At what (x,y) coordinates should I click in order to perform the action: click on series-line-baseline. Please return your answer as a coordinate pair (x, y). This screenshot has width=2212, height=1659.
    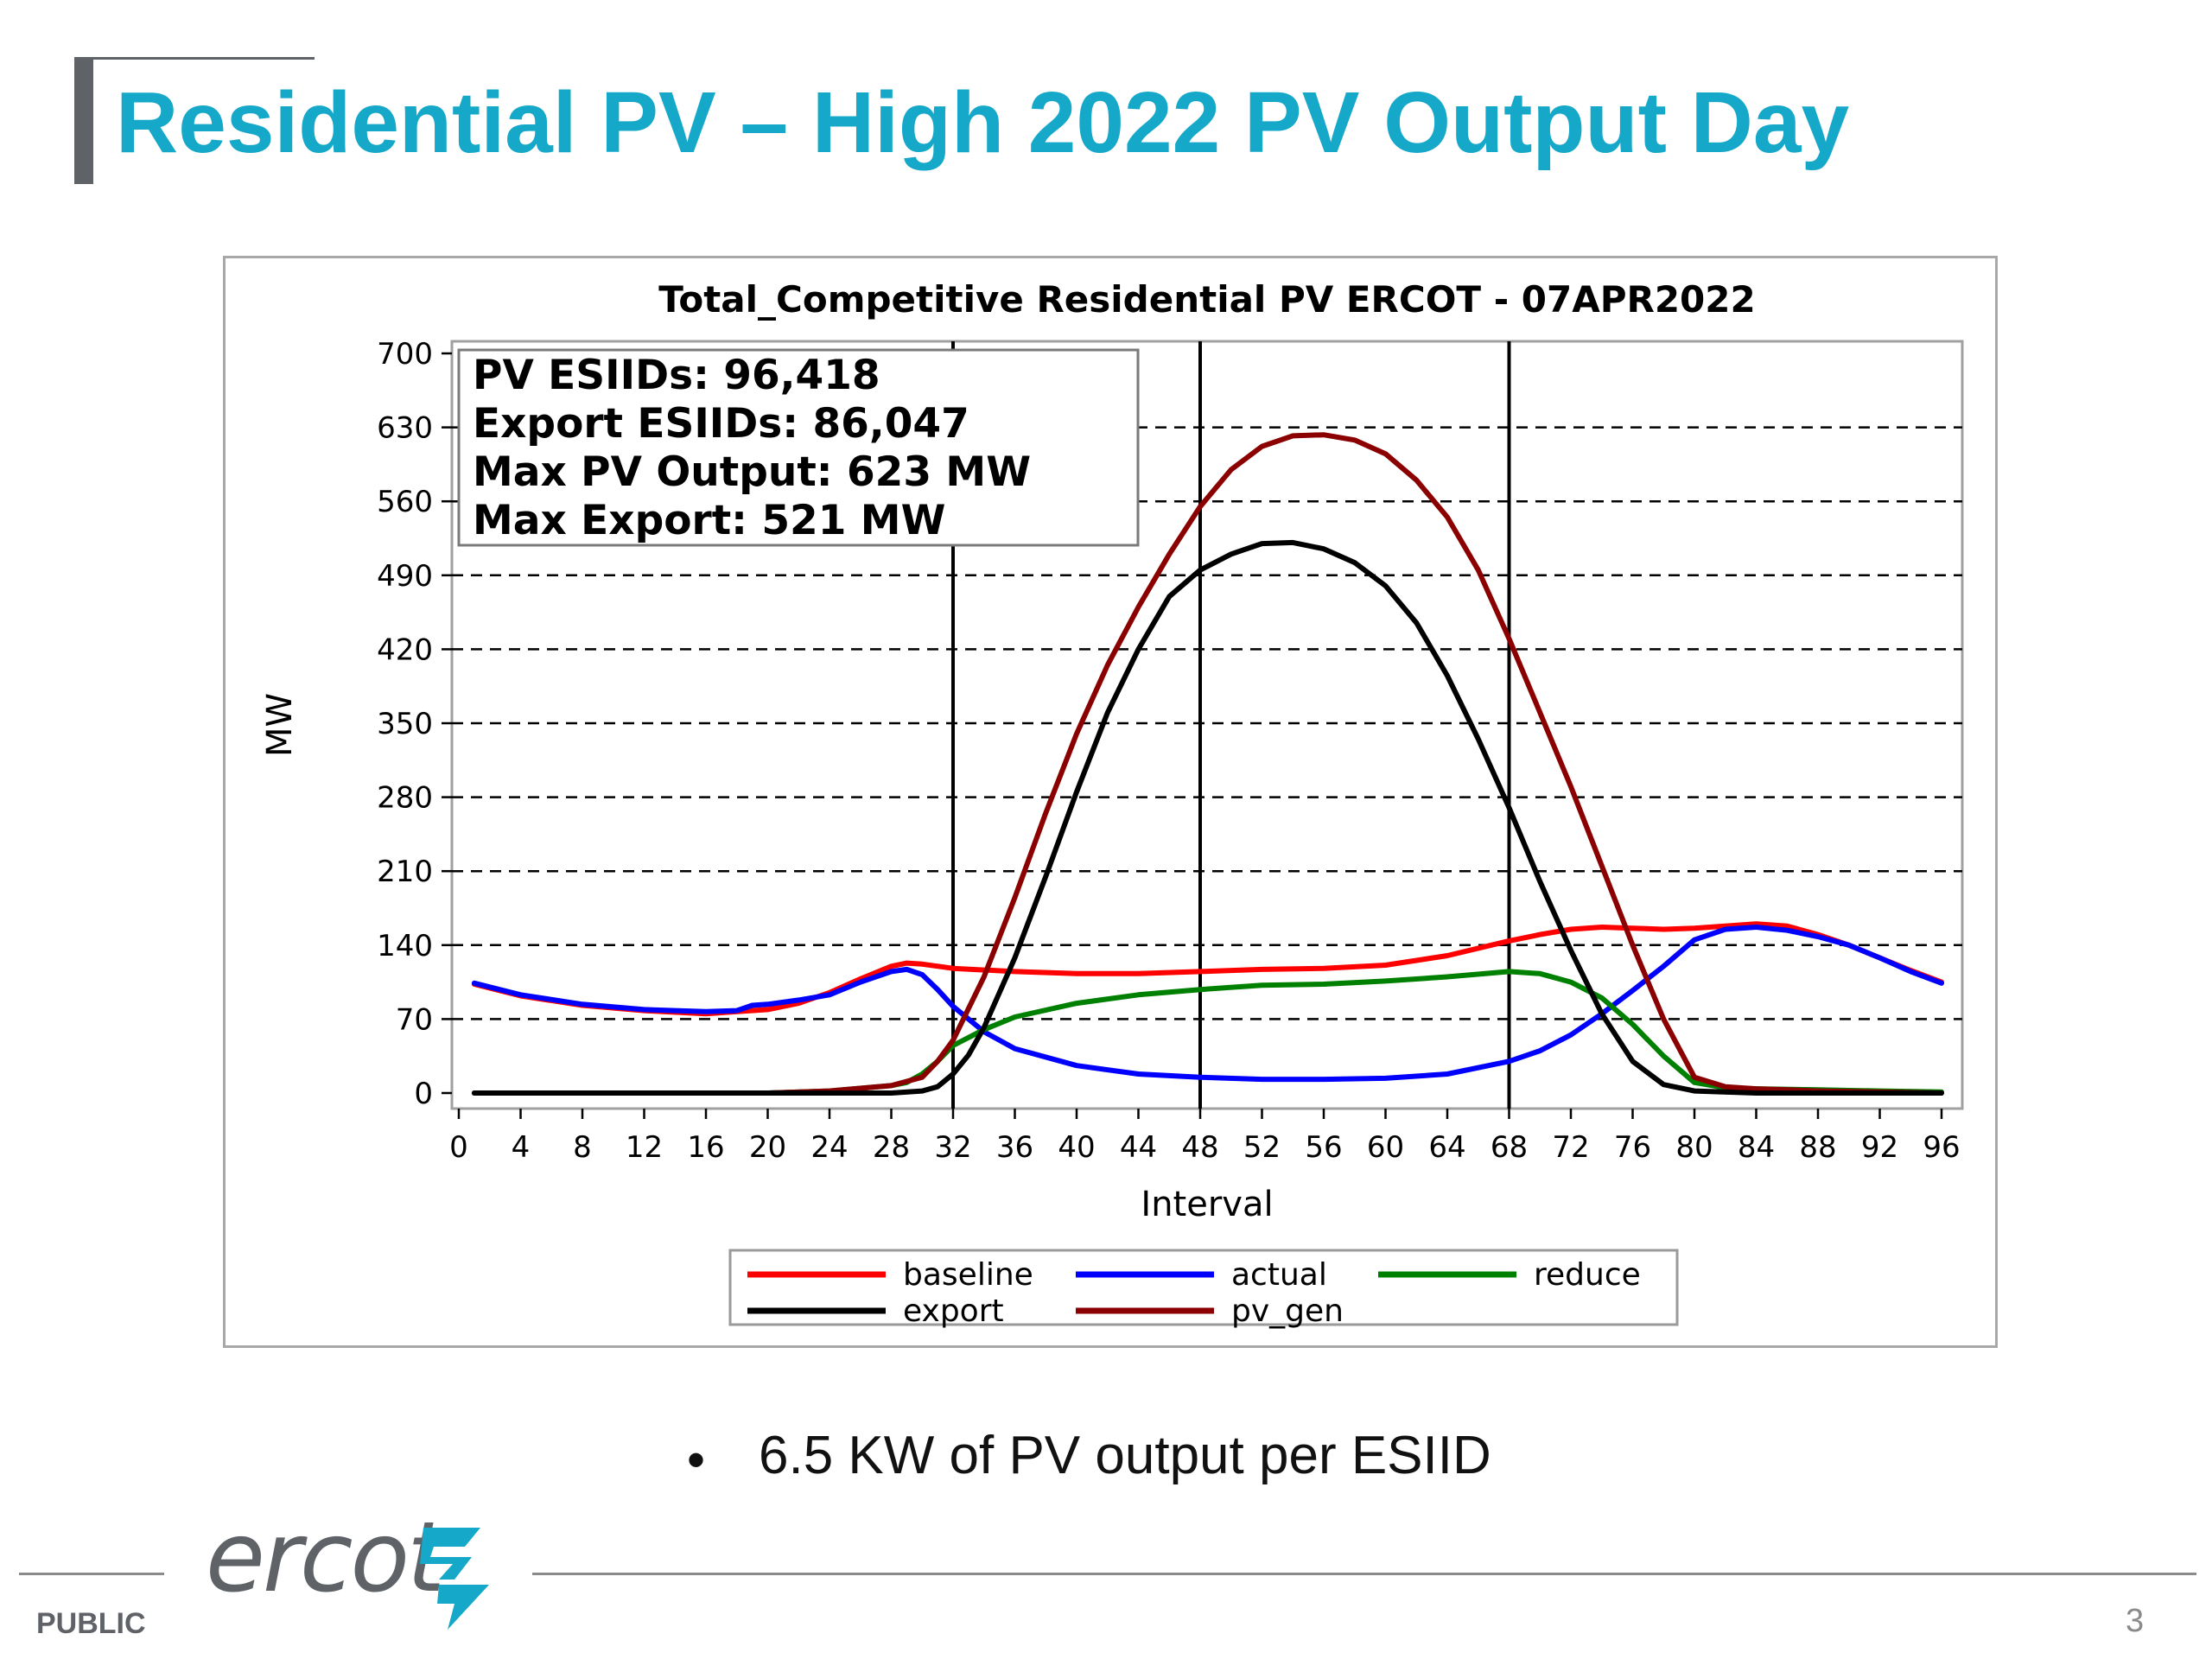
    Looking at the image, I should click on (1207, 969).